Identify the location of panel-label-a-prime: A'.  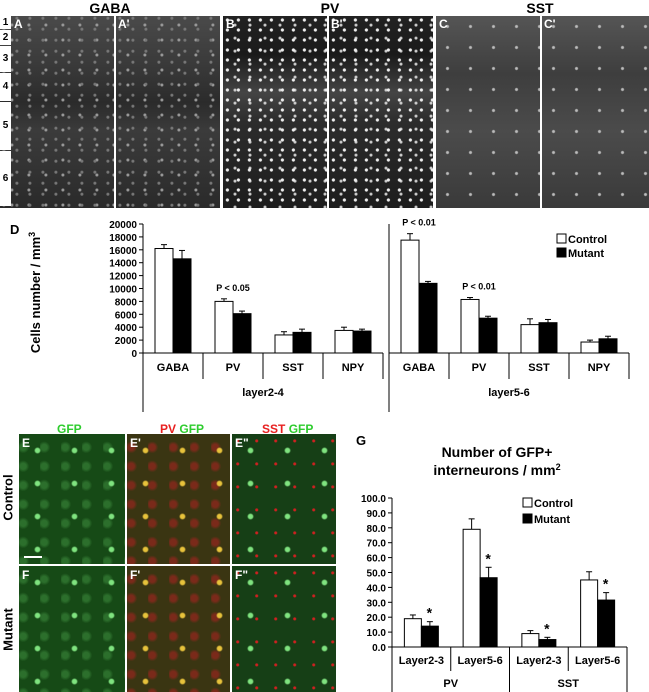
(124, 24).